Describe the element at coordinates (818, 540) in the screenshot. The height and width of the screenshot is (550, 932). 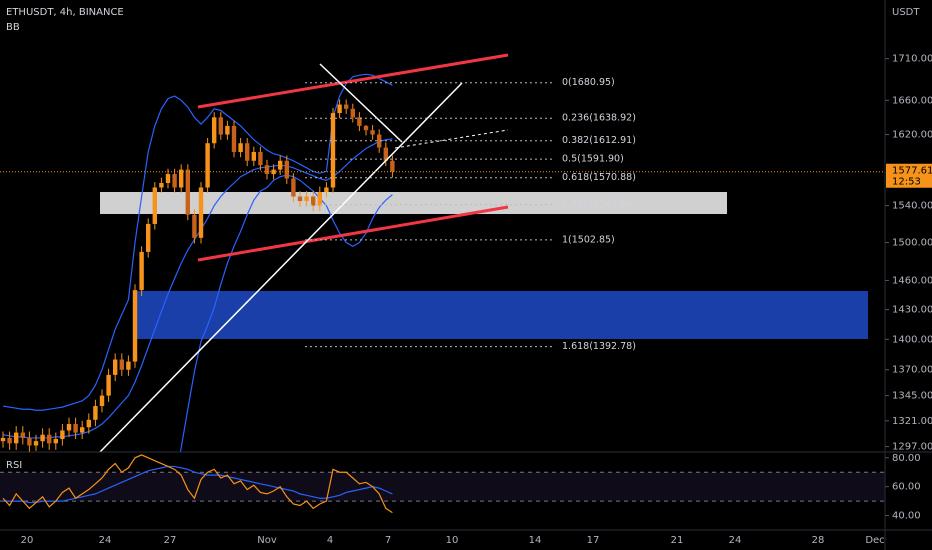
I see `x-tick-label: 28` at that location.